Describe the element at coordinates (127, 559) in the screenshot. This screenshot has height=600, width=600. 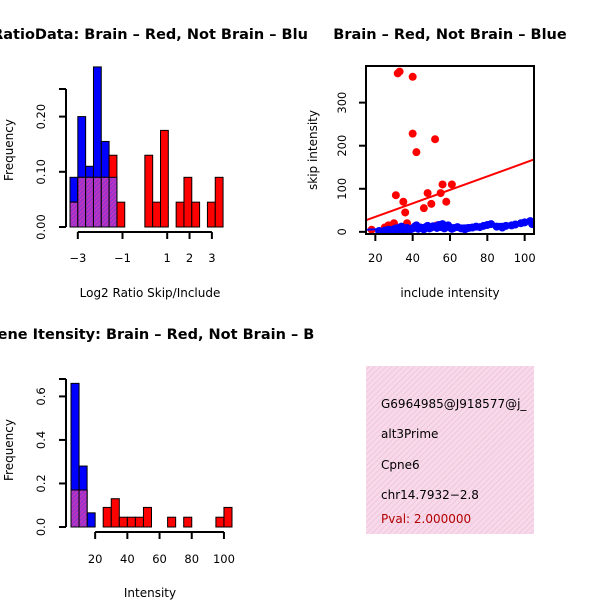
I see `hist3-x-tick-label: 40` at that location.